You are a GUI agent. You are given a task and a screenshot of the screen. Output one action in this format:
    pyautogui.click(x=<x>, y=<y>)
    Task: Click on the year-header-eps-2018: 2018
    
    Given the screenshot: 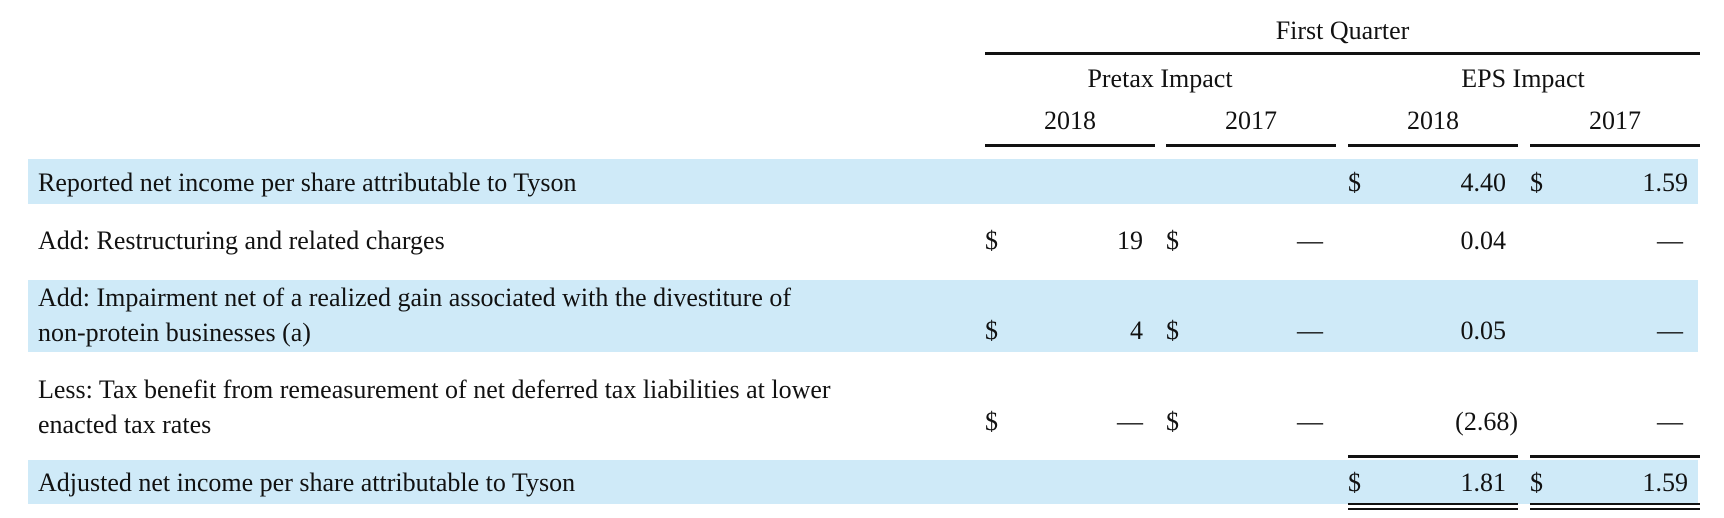 What is the action you would take?
    pyautogui.click(x=1433, y=120)
    